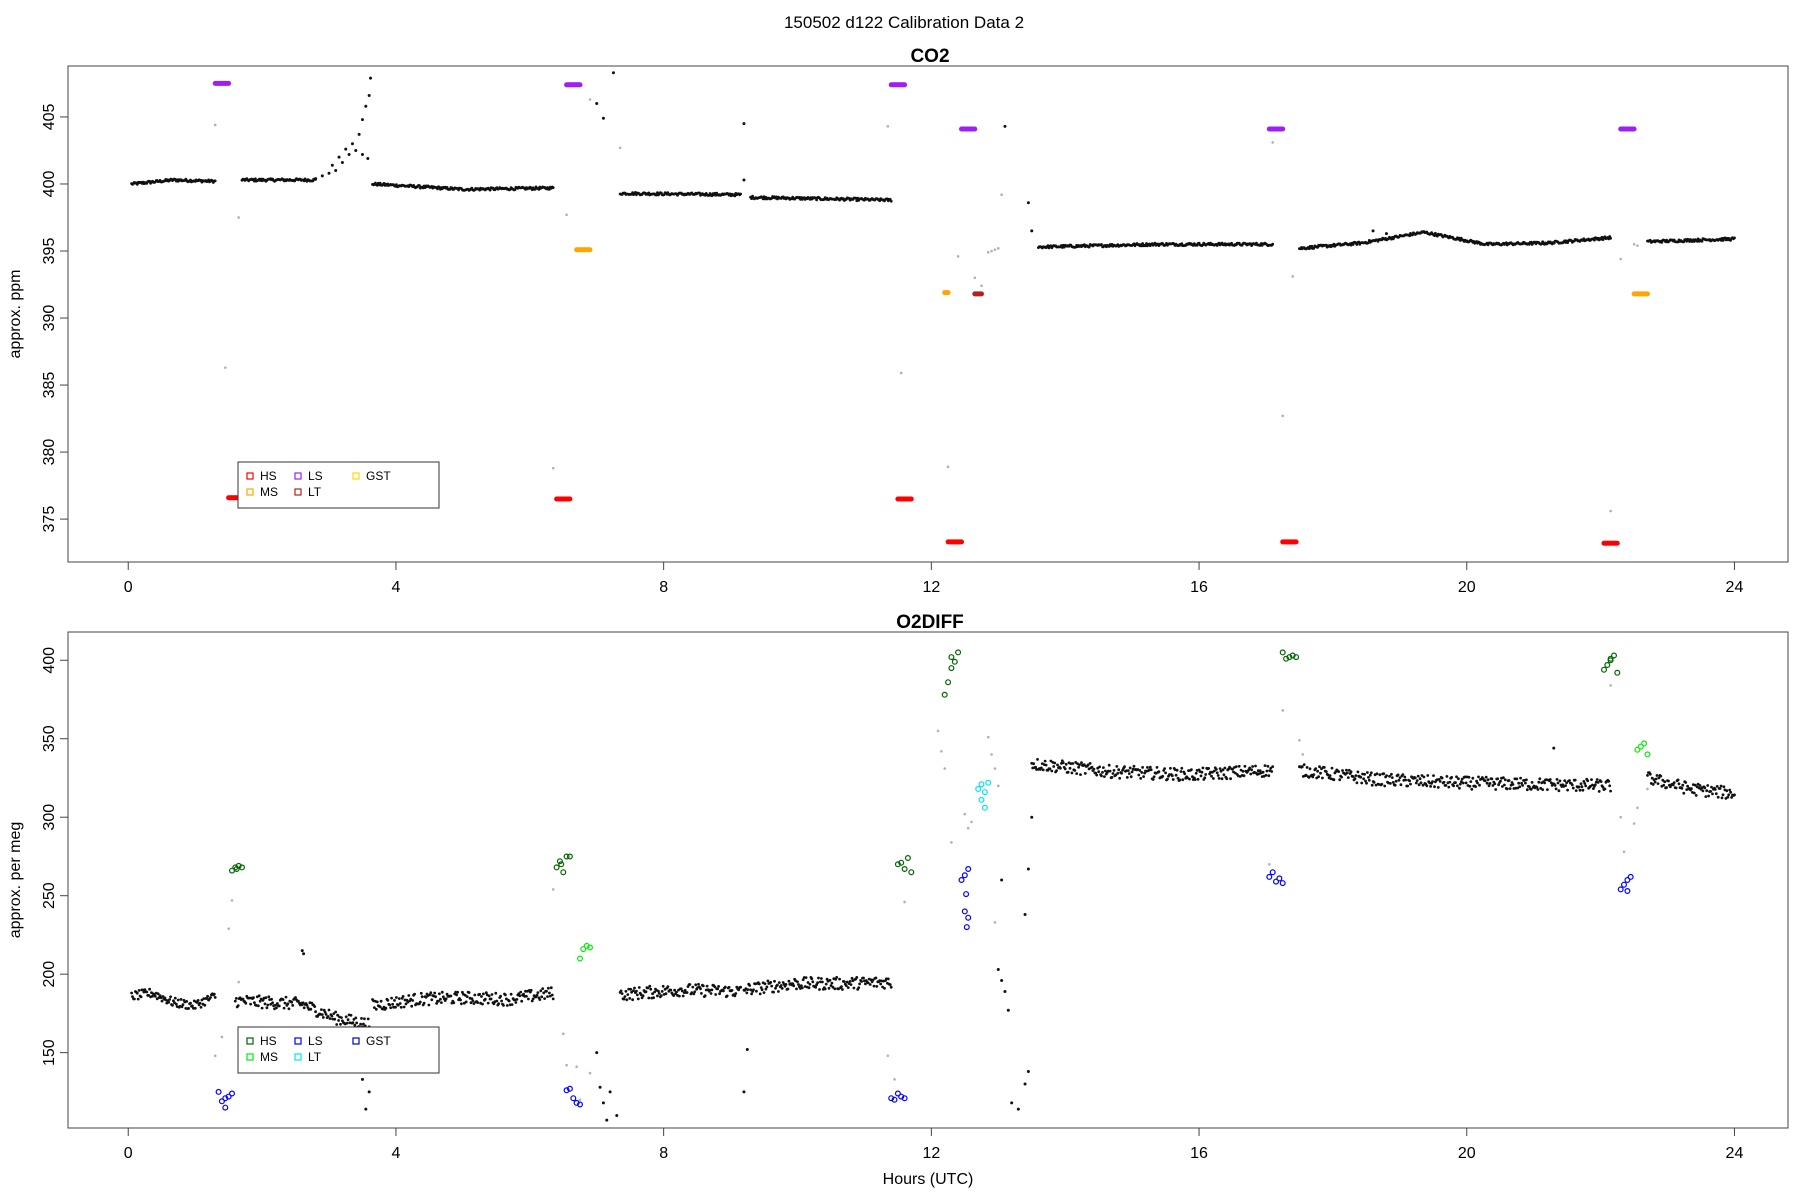  What do you see at coordinates (1735, 587) in the screenshot?
I see `x-tick-label: 24` at bounding box center [1735, 587].